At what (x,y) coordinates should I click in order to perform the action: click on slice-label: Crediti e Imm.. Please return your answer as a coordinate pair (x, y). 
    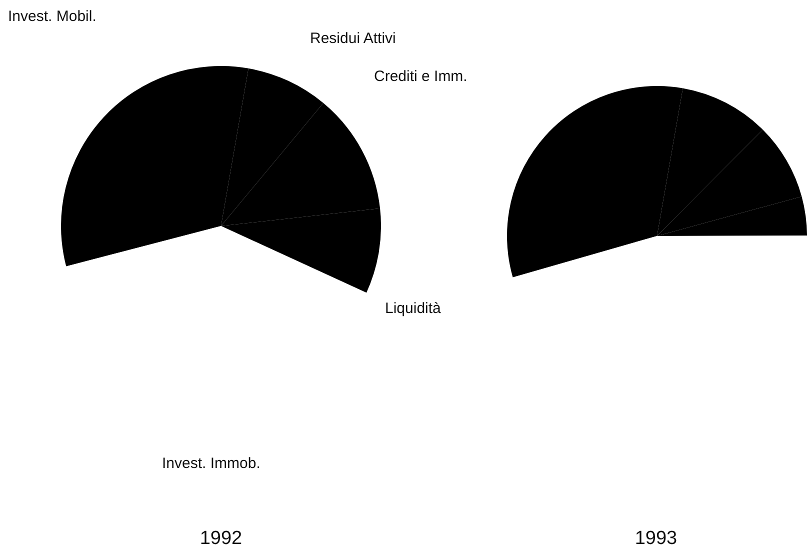
    Looking at the image, I should click on (421, 76).